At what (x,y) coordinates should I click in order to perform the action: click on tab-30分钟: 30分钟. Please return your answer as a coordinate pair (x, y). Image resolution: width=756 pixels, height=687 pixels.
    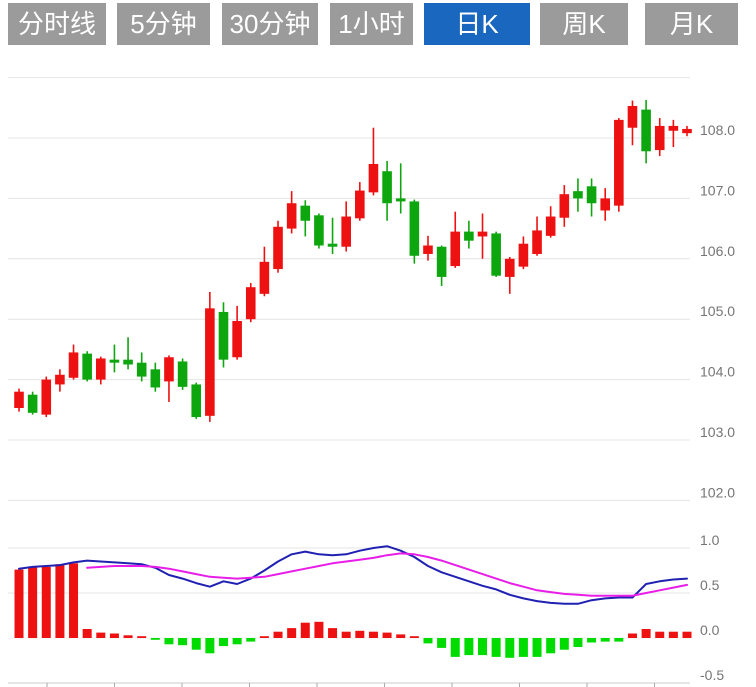
    Looking at the image, I should click on (270, 24).